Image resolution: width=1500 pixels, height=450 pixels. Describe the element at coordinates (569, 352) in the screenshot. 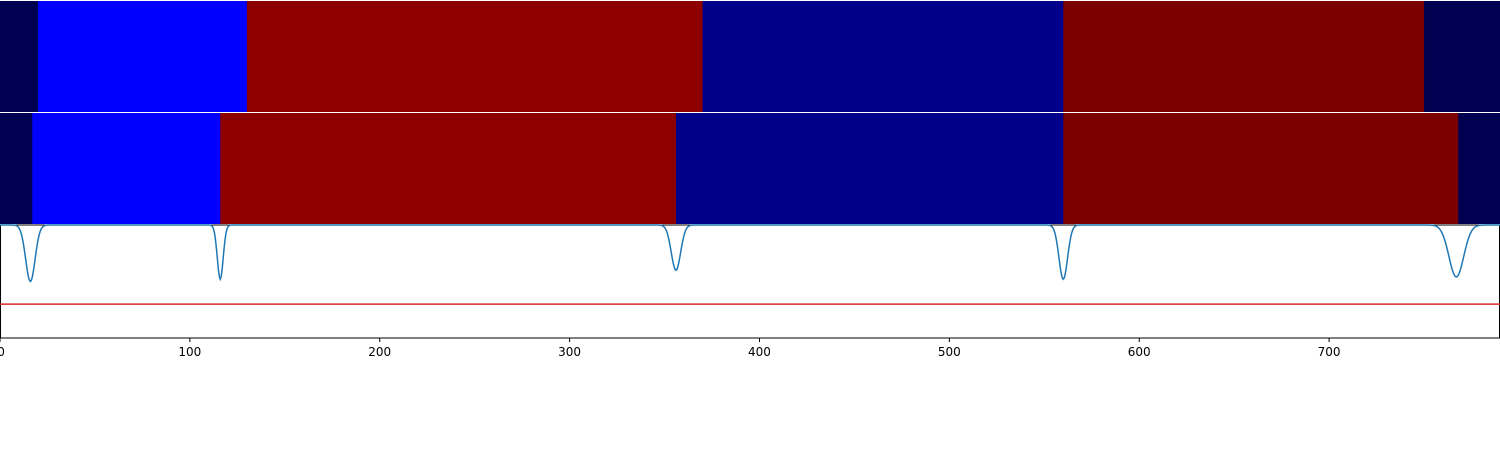

I see `x-tick-label-300: 300` at that location.